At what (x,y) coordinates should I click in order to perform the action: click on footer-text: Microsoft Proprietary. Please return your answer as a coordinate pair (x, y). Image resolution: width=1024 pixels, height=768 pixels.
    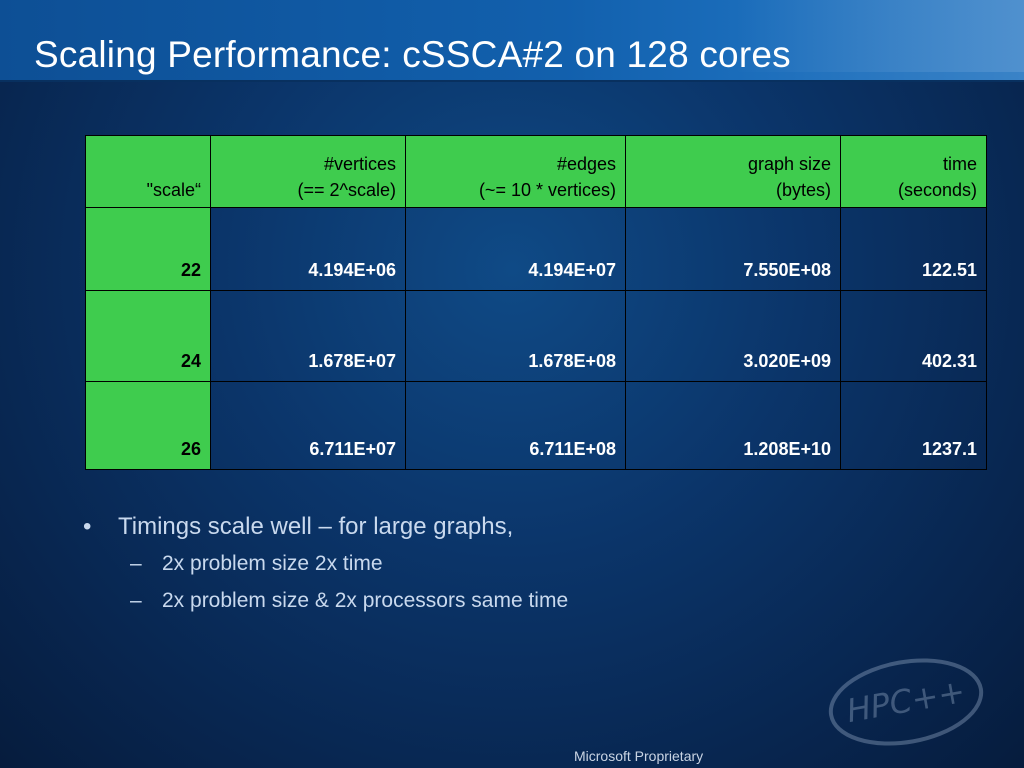
    Looking at the image, I should click on (639, 756).